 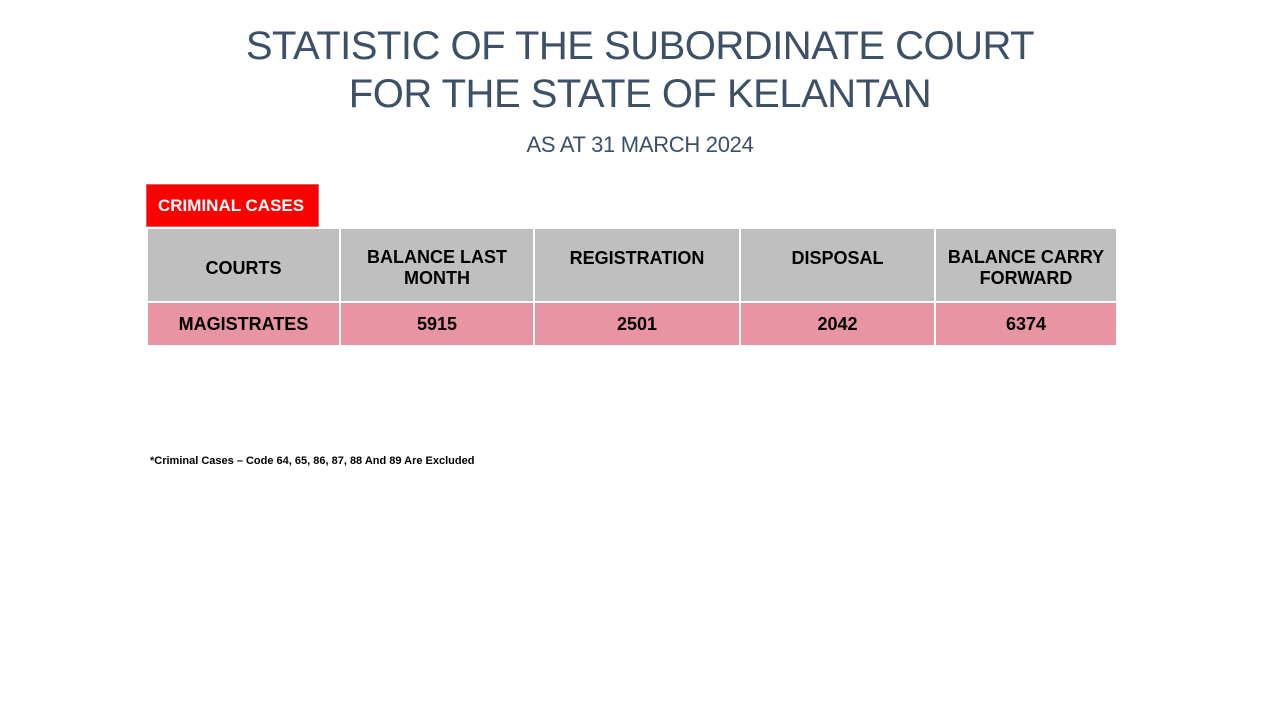 I want to click on cell-disposal: 2042, so click(x=837, y=324).